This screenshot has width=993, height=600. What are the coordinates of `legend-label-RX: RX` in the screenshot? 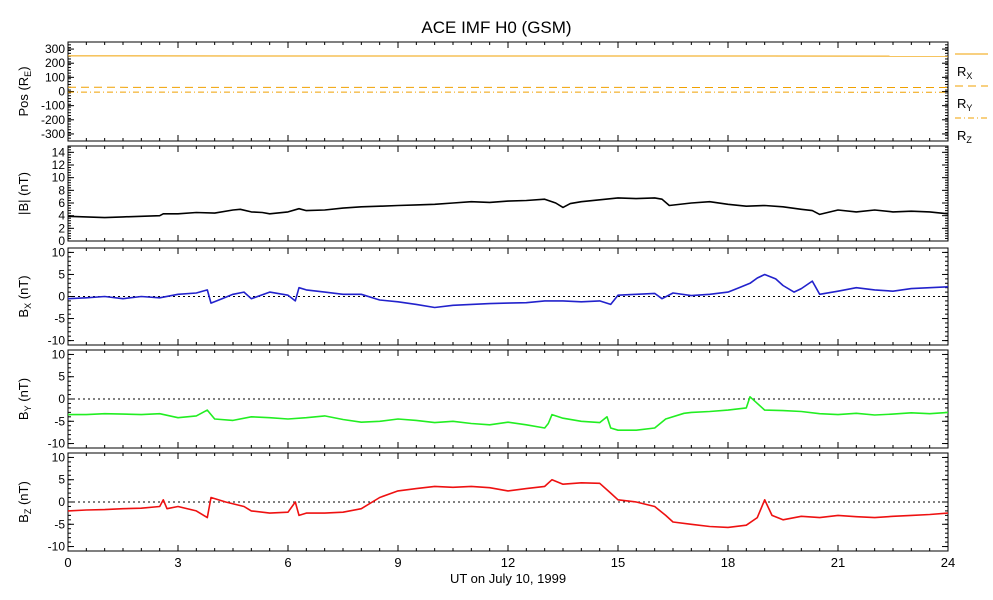 It's located at (964, 72).